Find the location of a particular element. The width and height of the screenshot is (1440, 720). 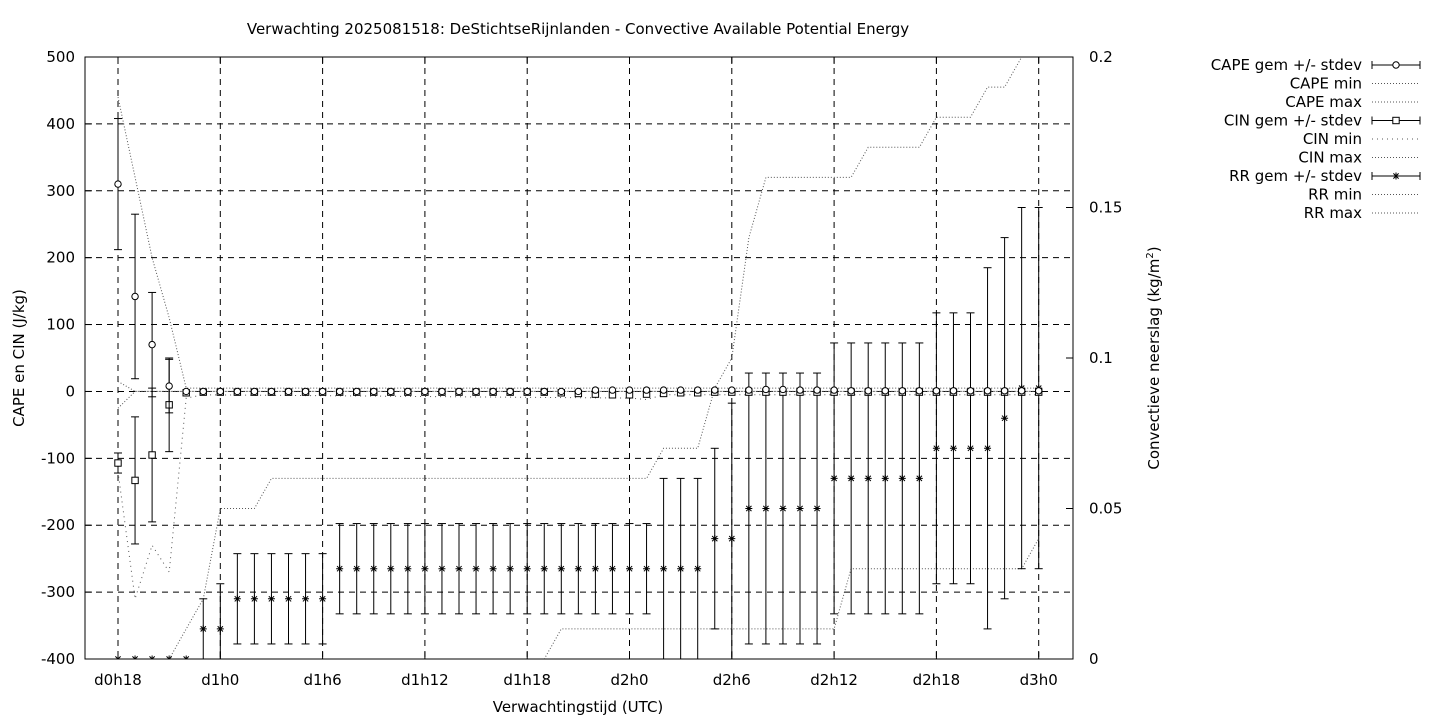

rr-min-line is located at coordinates (579, 598).